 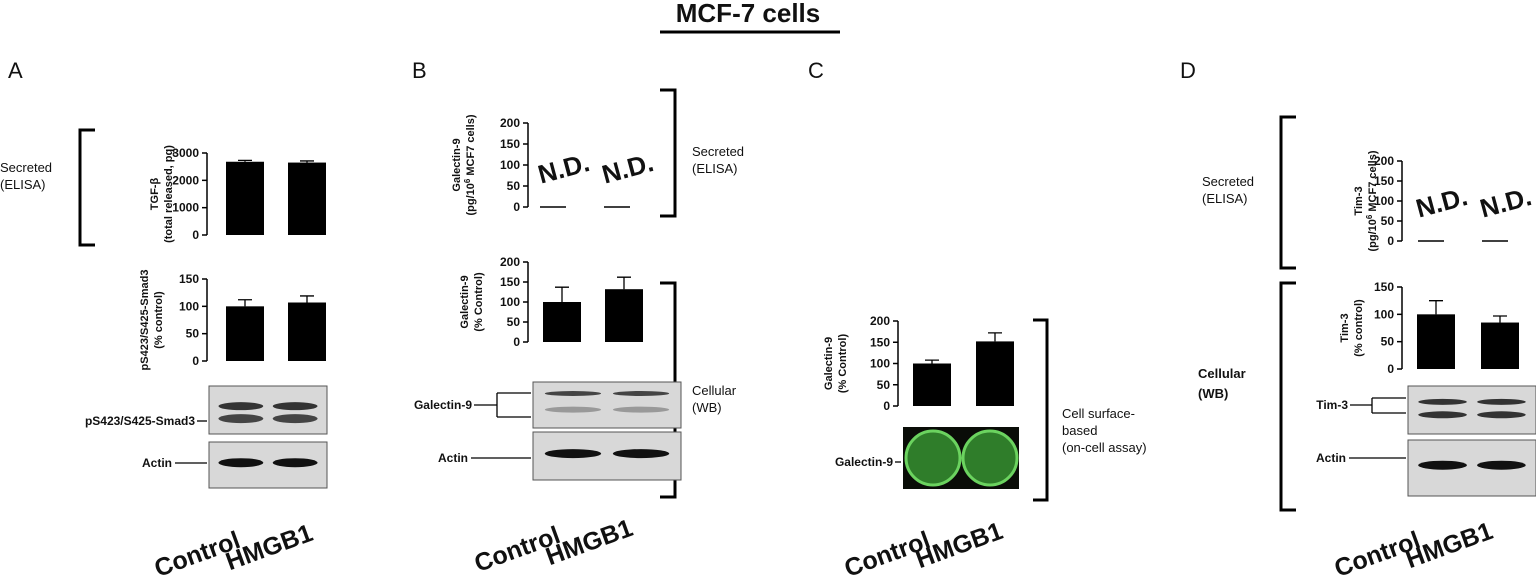 I want to click on y-tick-label: 1000, so click(x=185, y=208).